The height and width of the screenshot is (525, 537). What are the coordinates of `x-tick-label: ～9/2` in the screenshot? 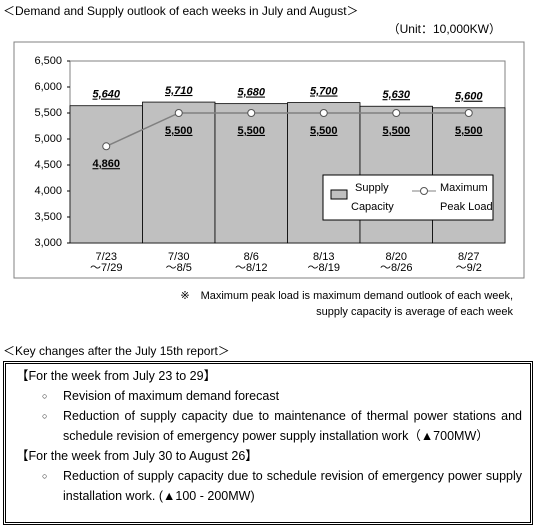 It's located at (469, 268).